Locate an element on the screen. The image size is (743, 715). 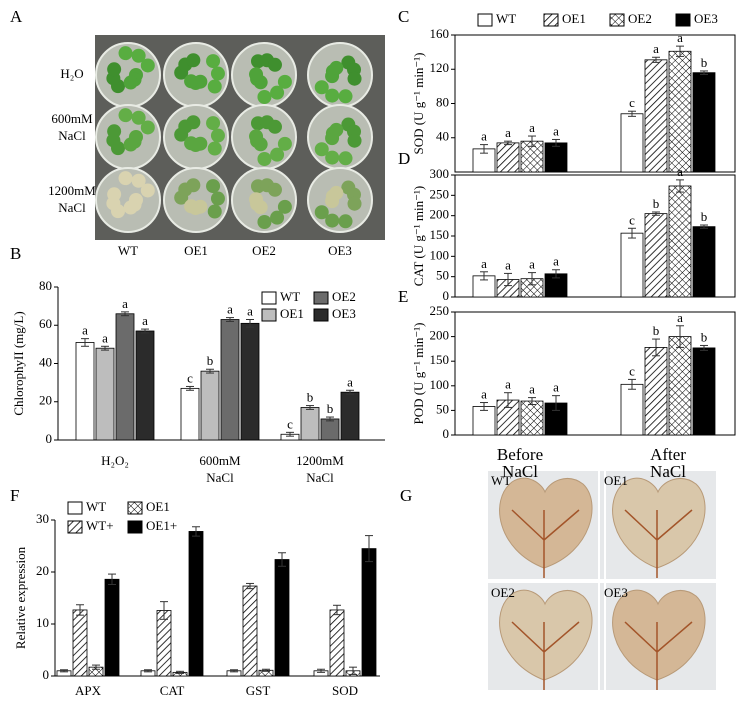
y-axis-label: ChlorophyII (mg/L) is located at coordinates (18, 363).